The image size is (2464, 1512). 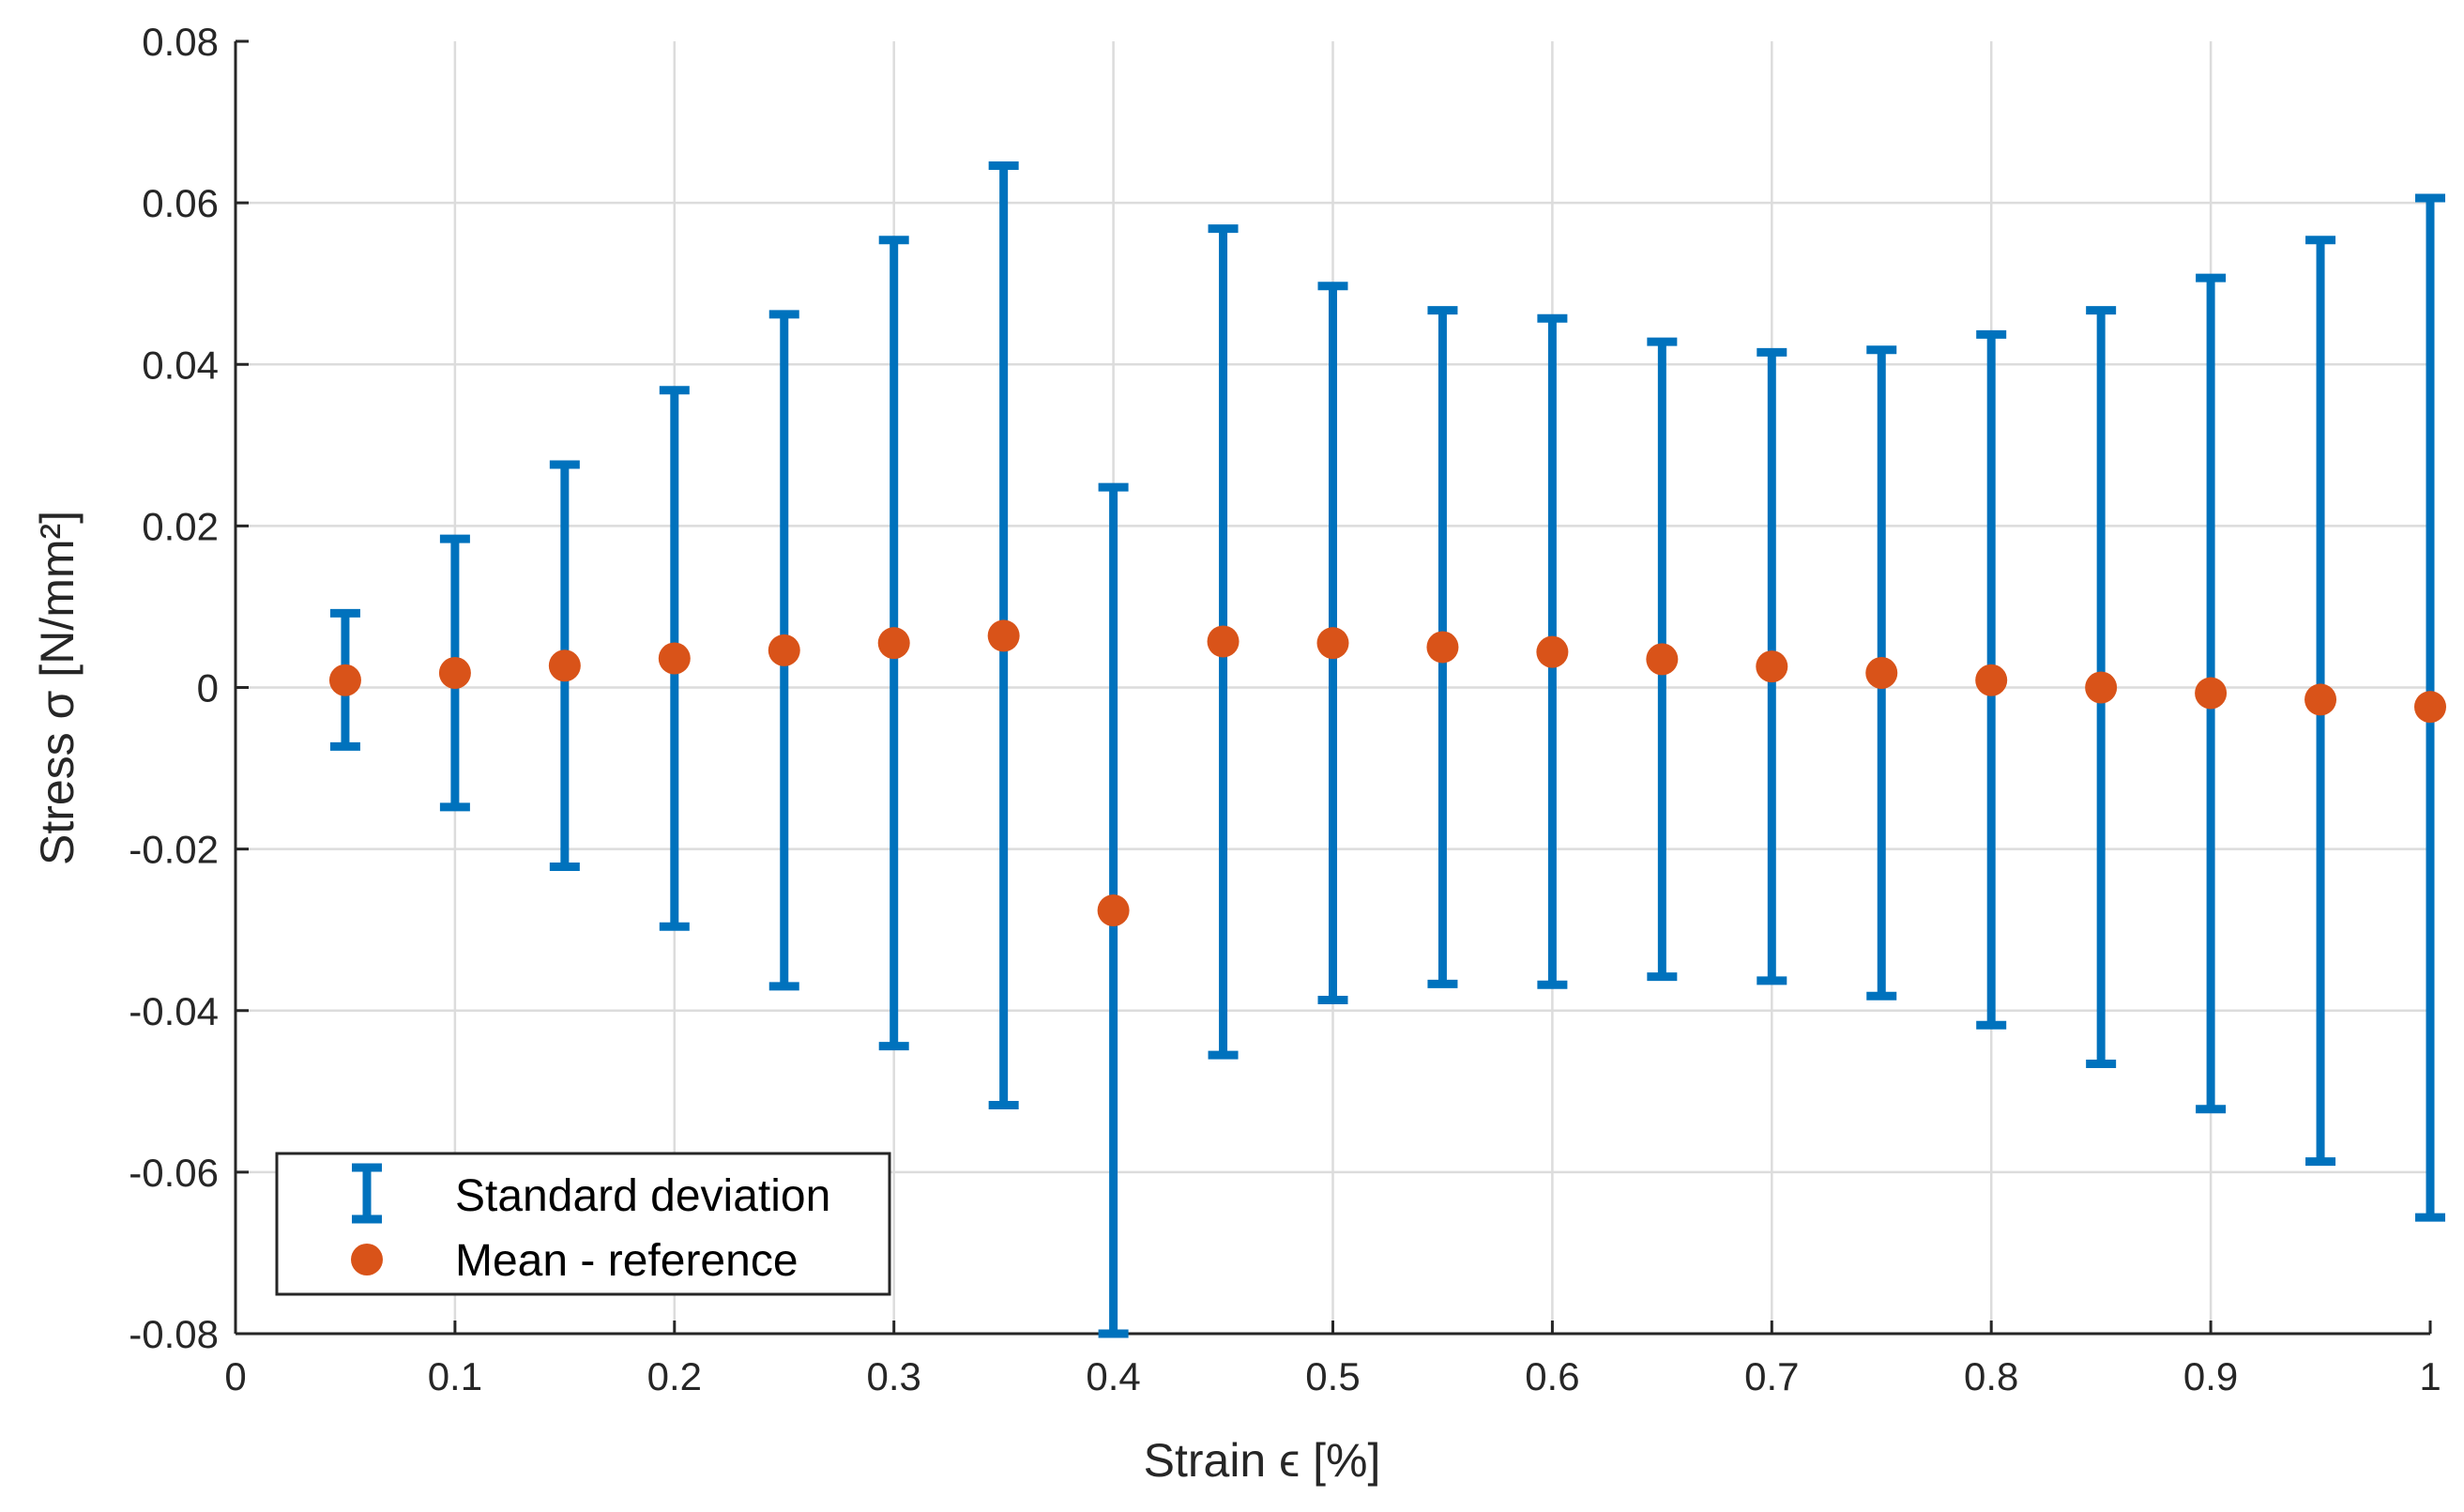 What do you see at coordinates (208, 688) in the screenshot?
I see `y-tick-label-4: 0` at bounding box center [208, 688].